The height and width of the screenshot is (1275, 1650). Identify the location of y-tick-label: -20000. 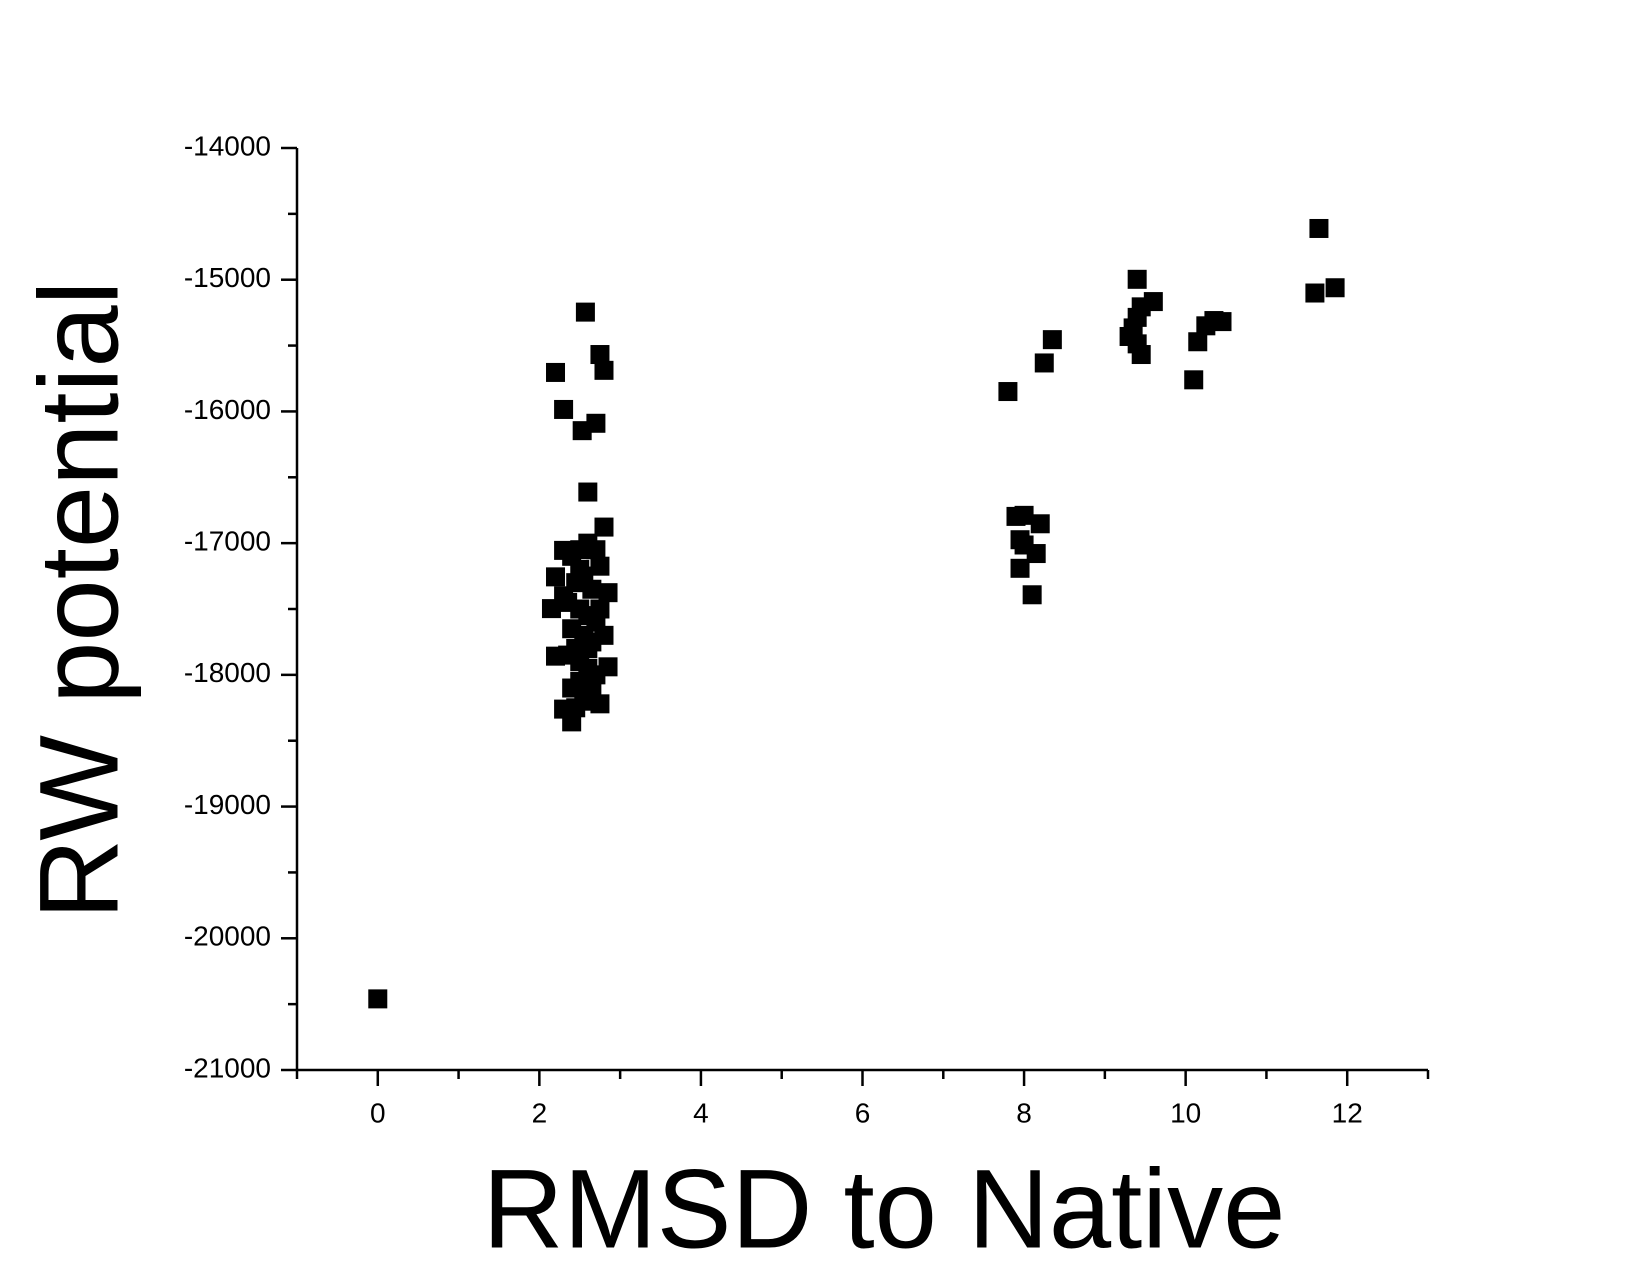
(227, 936).